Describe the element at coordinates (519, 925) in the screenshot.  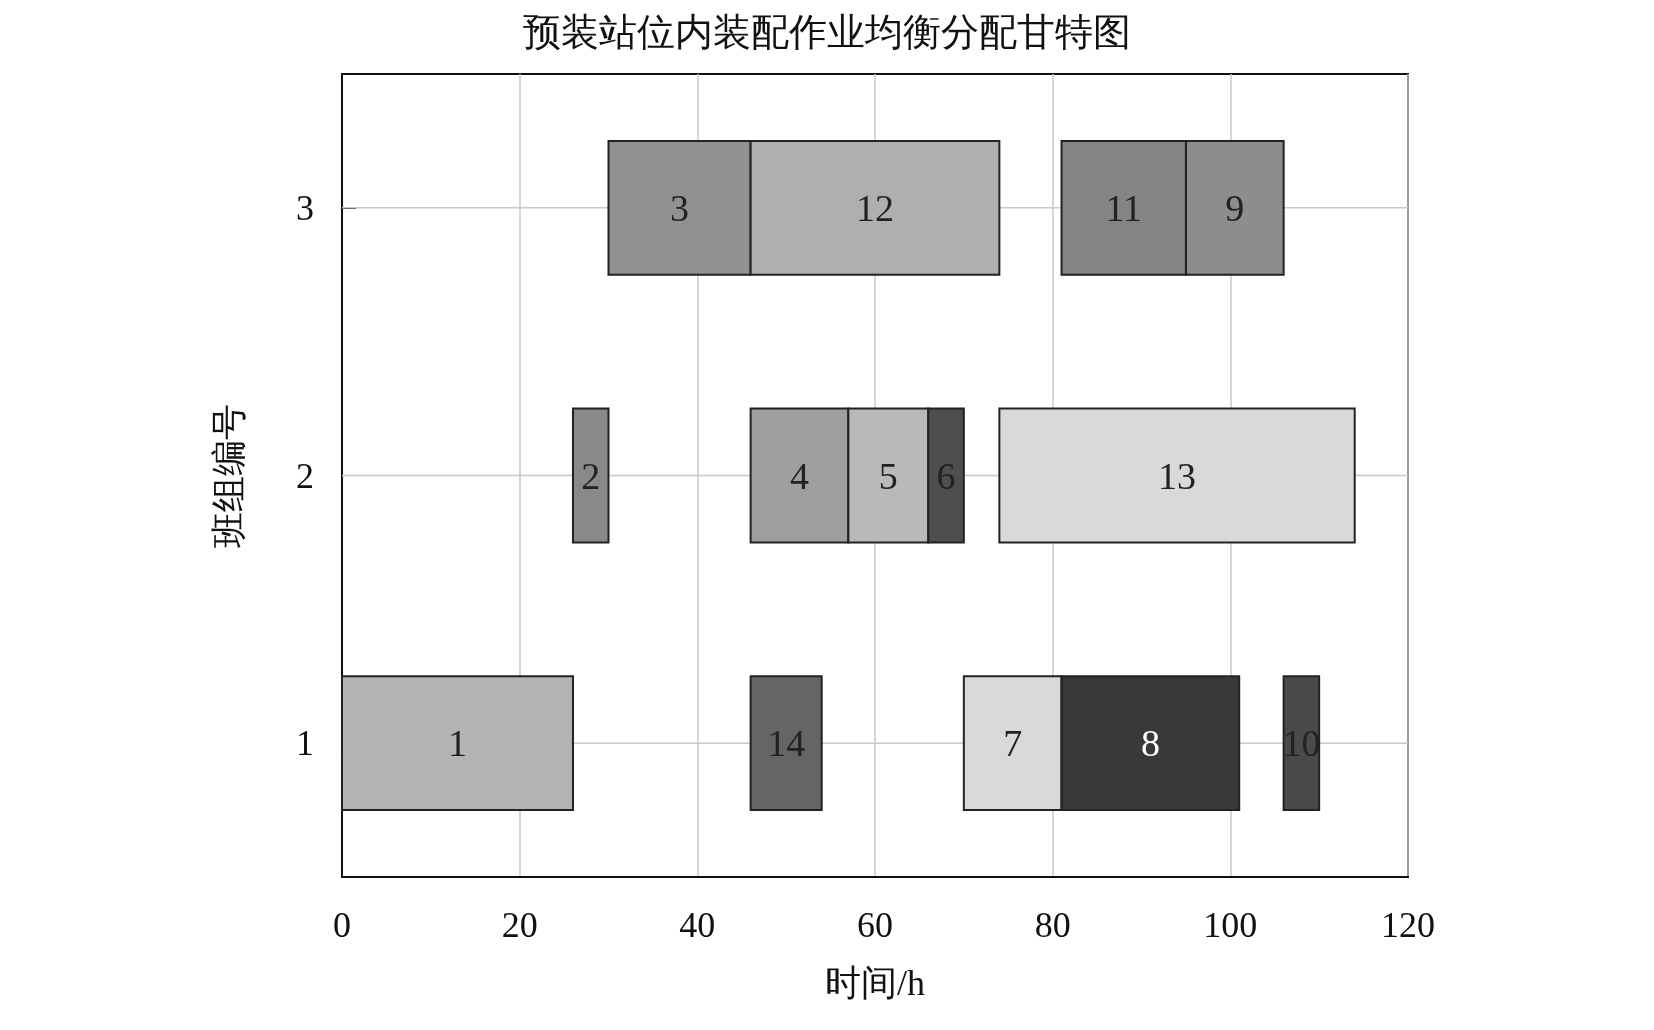
I see `x-tick-label: 20` at that location.